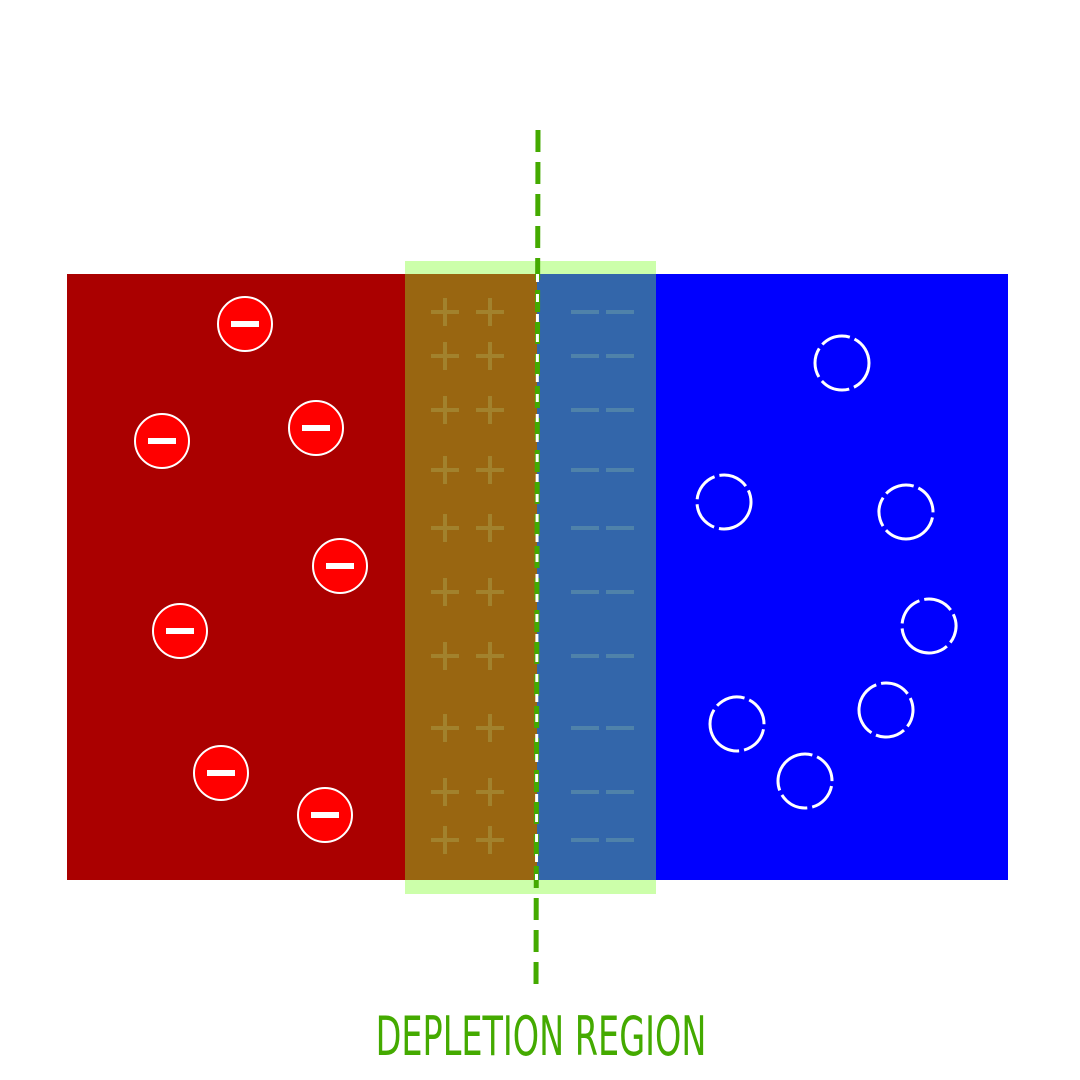 The height and width of the screenshot is (1080, 1080). I want to click on depletion-ion-markers, so click(532, 576).